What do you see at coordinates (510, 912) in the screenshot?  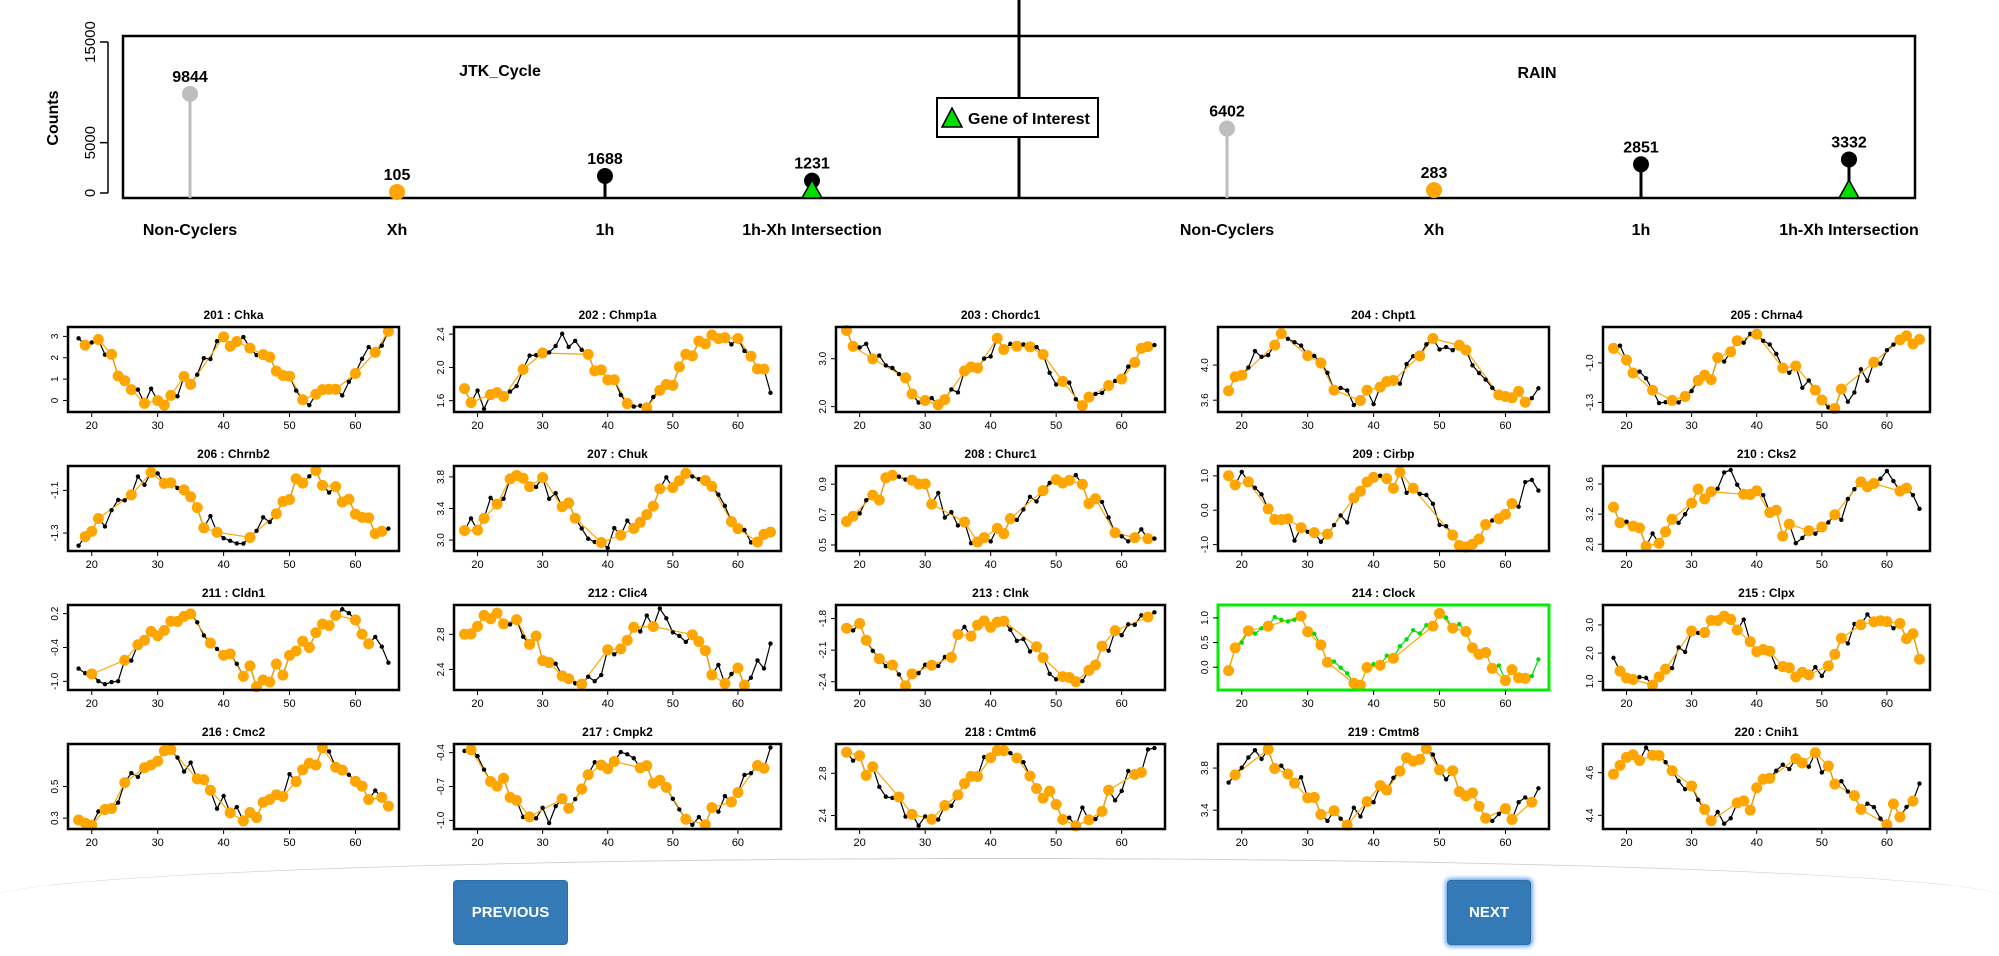 I see `previous-button: PREVIOUS` at bounding box center [510, 912].